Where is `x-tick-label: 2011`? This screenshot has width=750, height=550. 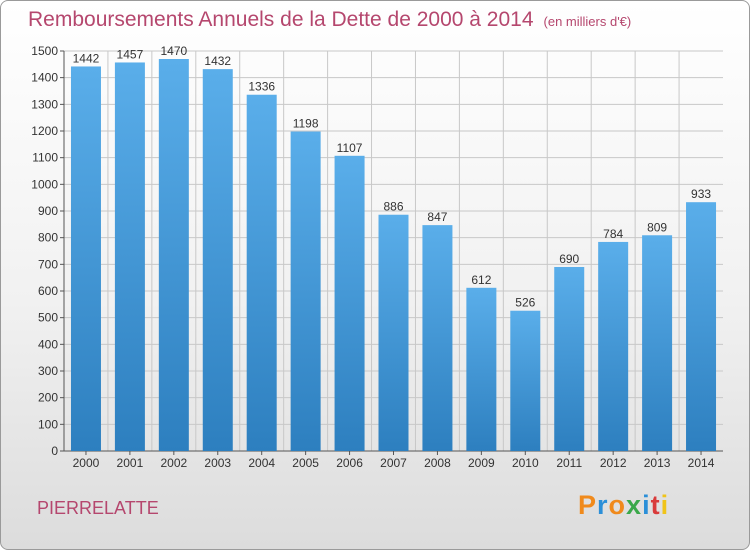 x-tick-label: 2011 is located at coordinates (569, 463).